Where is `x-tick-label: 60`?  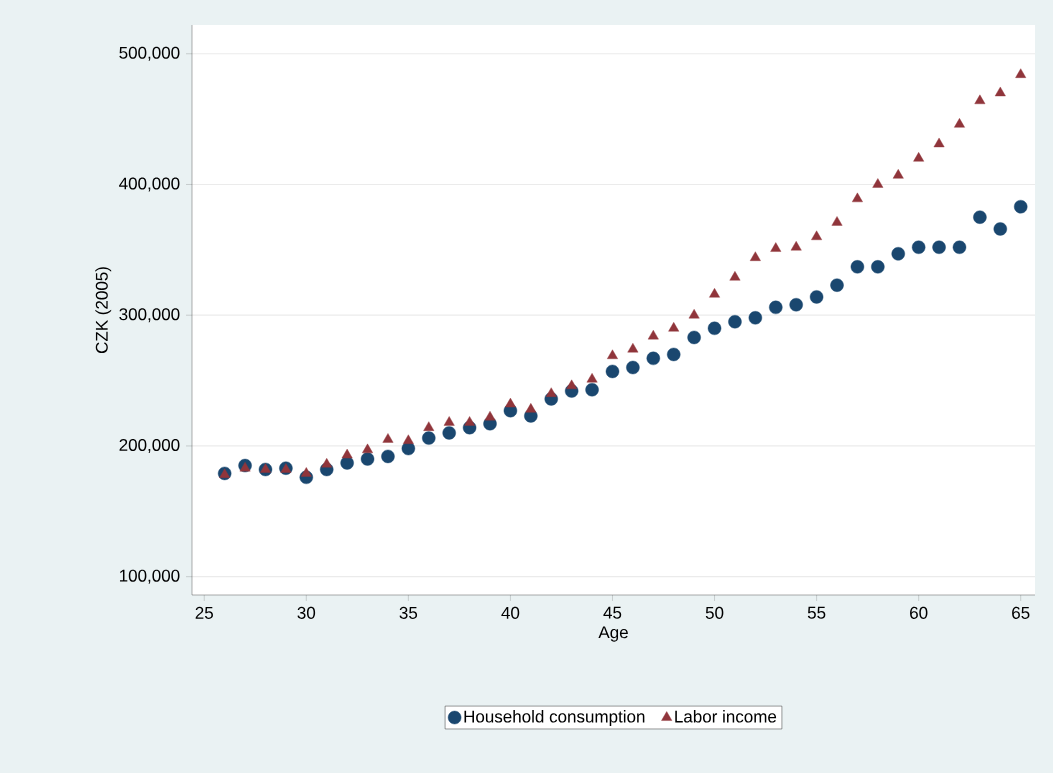
x-tick-label: 60 is located at coordinates (919, 612).